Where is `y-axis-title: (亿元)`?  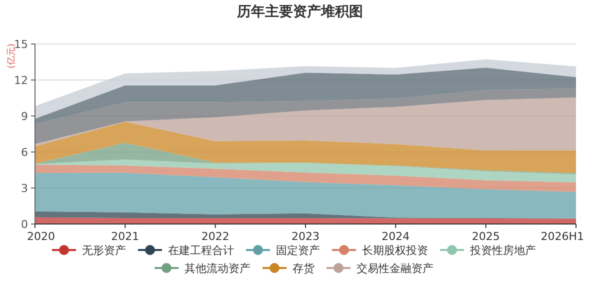
y-axis-title: (亿元) is located at coordinates (11, 56).